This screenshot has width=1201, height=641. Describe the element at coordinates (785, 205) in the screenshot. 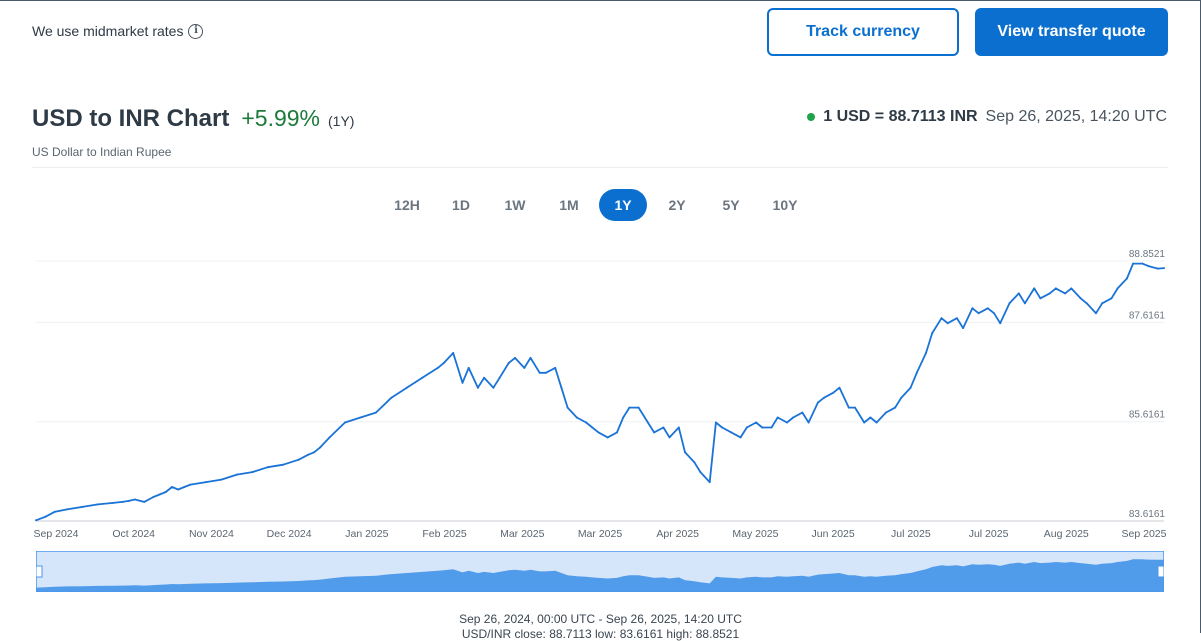

I see `tab-10y: 10Y` at that location.